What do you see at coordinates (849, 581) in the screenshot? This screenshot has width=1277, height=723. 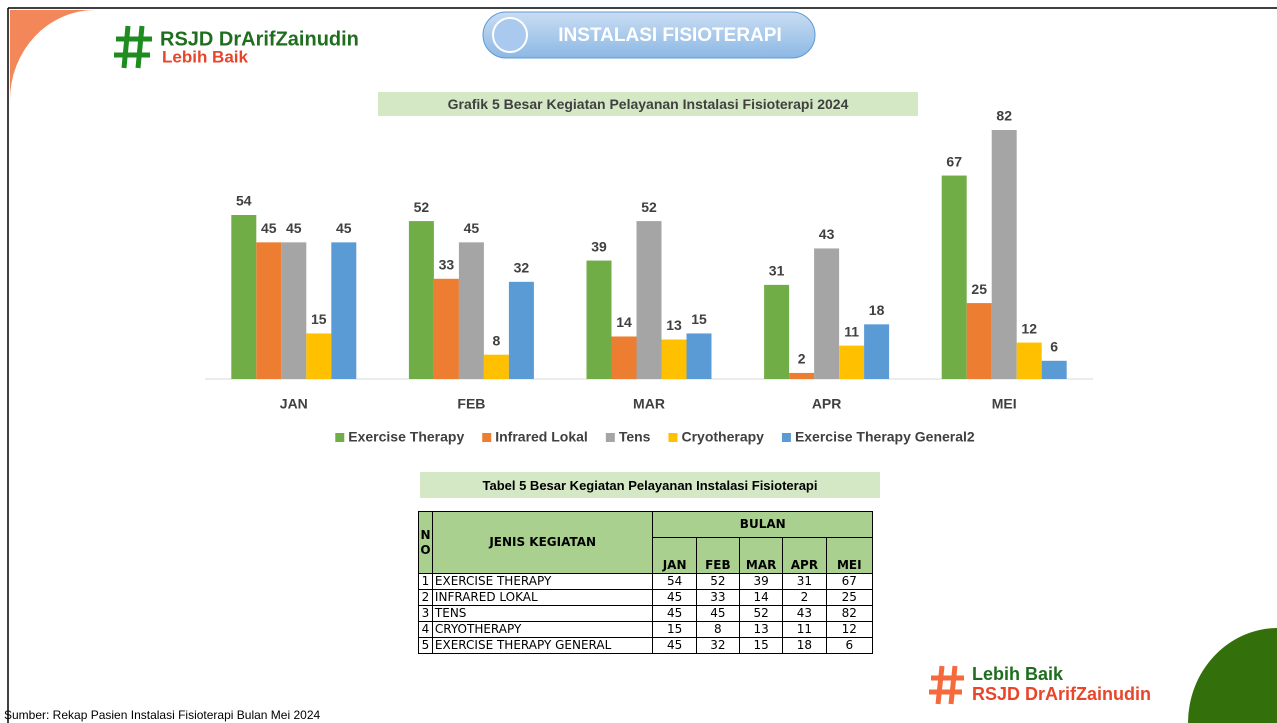 I see `value-cell: 67` at bounding box center [849, 581].